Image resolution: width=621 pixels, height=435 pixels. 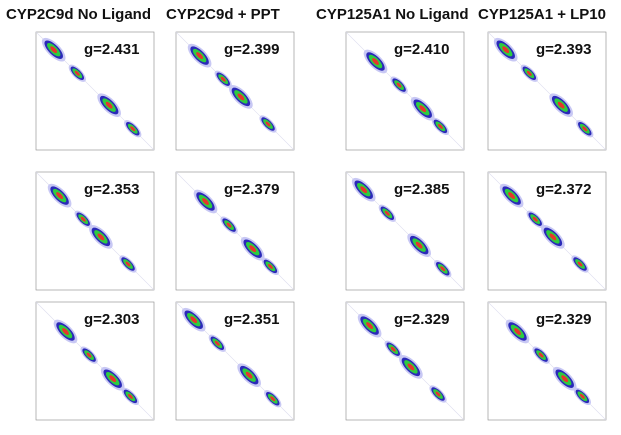 What do you see at coordinates (111, 189) in the screenshot?
I see `g-value: g=2.353` at bounding box center [111, 189].